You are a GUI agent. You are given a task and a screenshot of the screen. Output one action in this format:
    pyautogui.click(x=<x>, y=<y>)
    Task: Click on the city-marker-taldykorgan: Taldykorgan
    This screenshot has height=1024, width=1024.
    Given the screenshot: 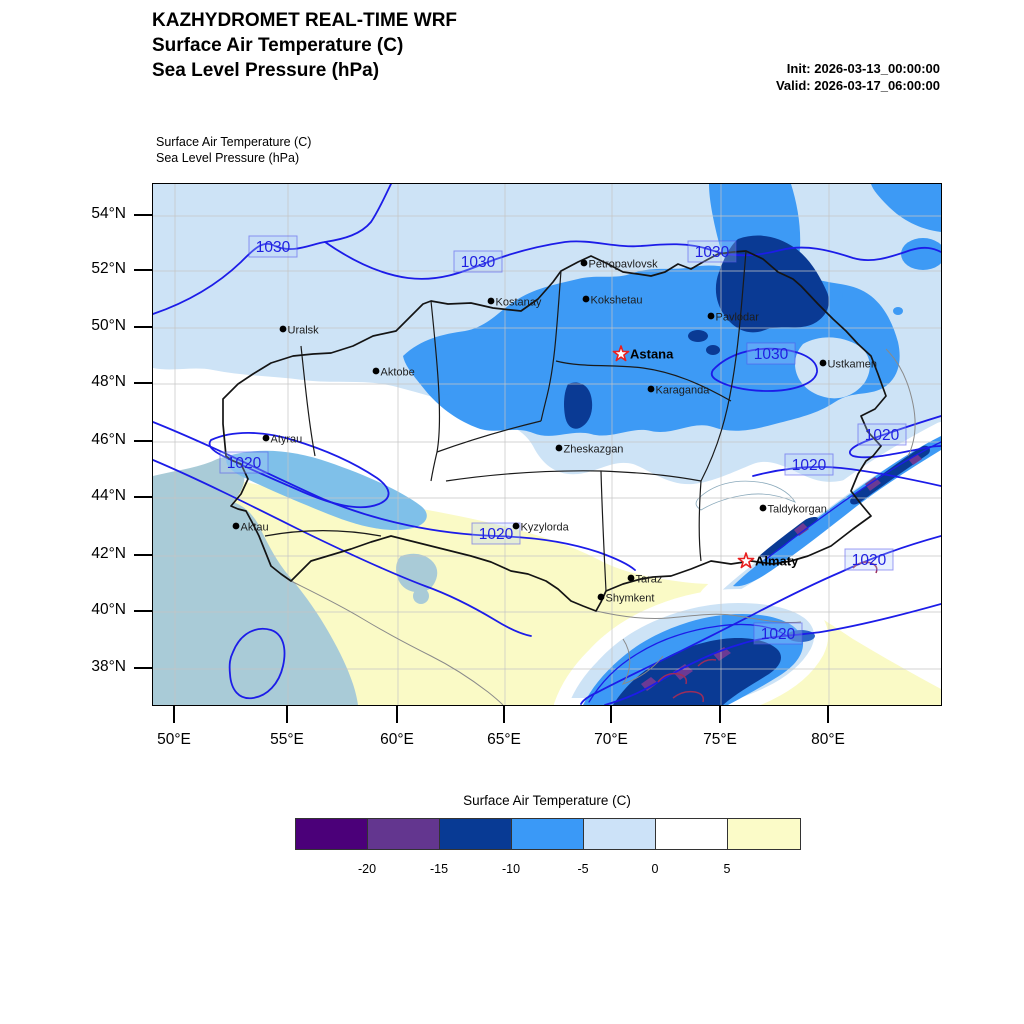 What is the action you would take?
    pyautogui.click(x=793, y=510)
    